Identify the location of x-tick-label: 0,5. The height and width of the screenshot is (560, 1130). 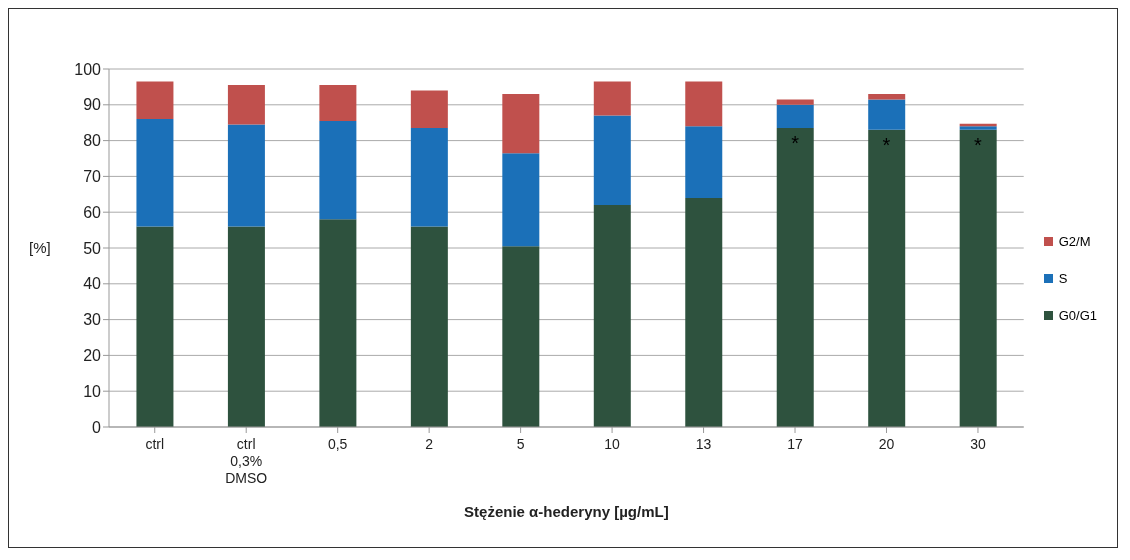
(337, 444).